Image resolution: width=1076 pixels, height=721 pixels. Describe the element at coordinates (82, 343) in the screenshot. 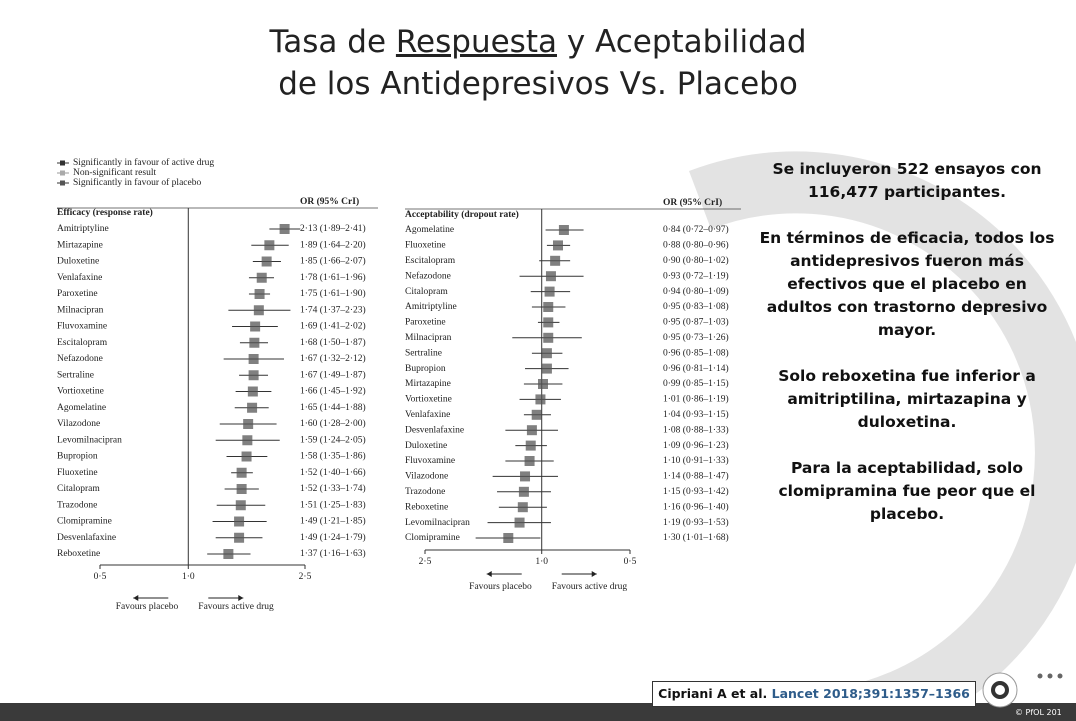

I see `drug-label: Escitalopram` at that location.